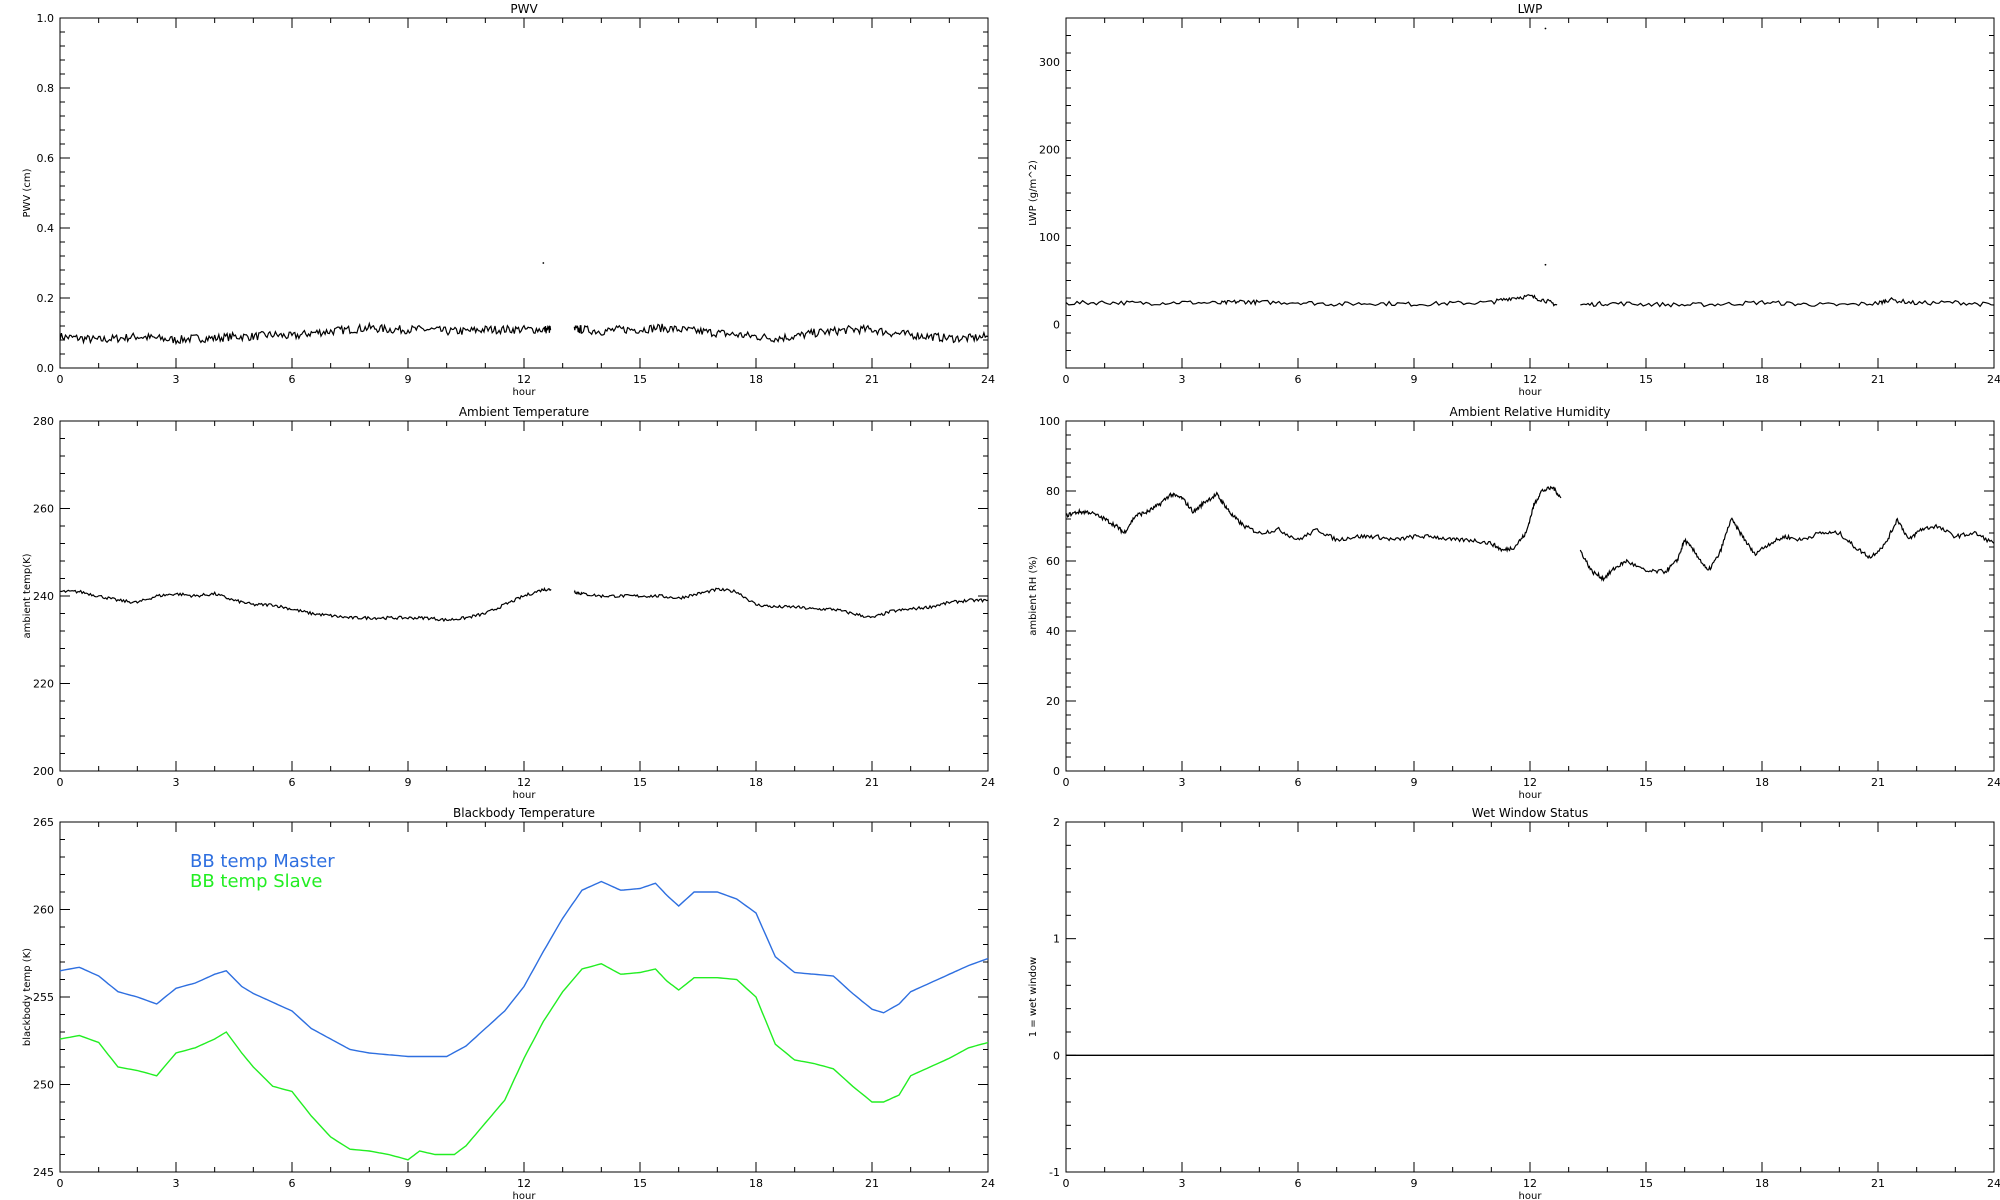  I want to click on y-tick-label: 60, so click(1053, 561).